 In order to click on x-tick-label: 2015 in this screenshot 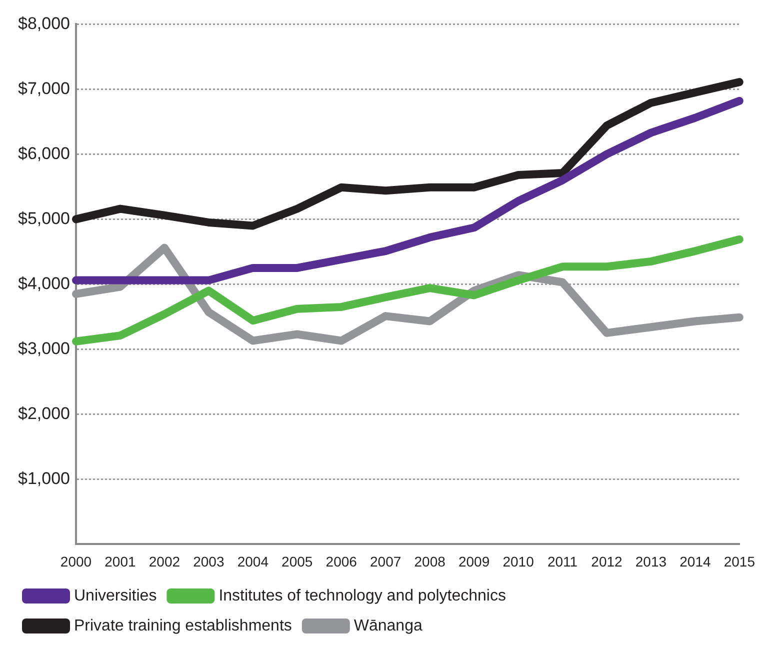, I will do `click(740, 561)`.